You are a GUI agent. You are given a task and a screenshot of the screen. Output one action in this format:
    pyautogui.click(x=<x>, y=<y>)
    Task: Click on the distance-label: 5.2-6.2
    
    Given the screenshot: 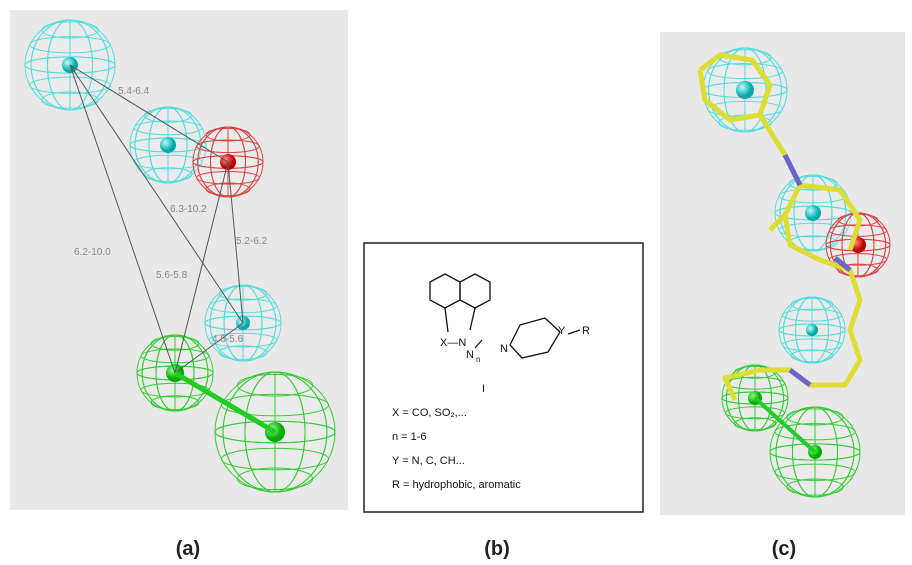 What is the action you would take?
    pyautogui.click(x=252, y=241)
    